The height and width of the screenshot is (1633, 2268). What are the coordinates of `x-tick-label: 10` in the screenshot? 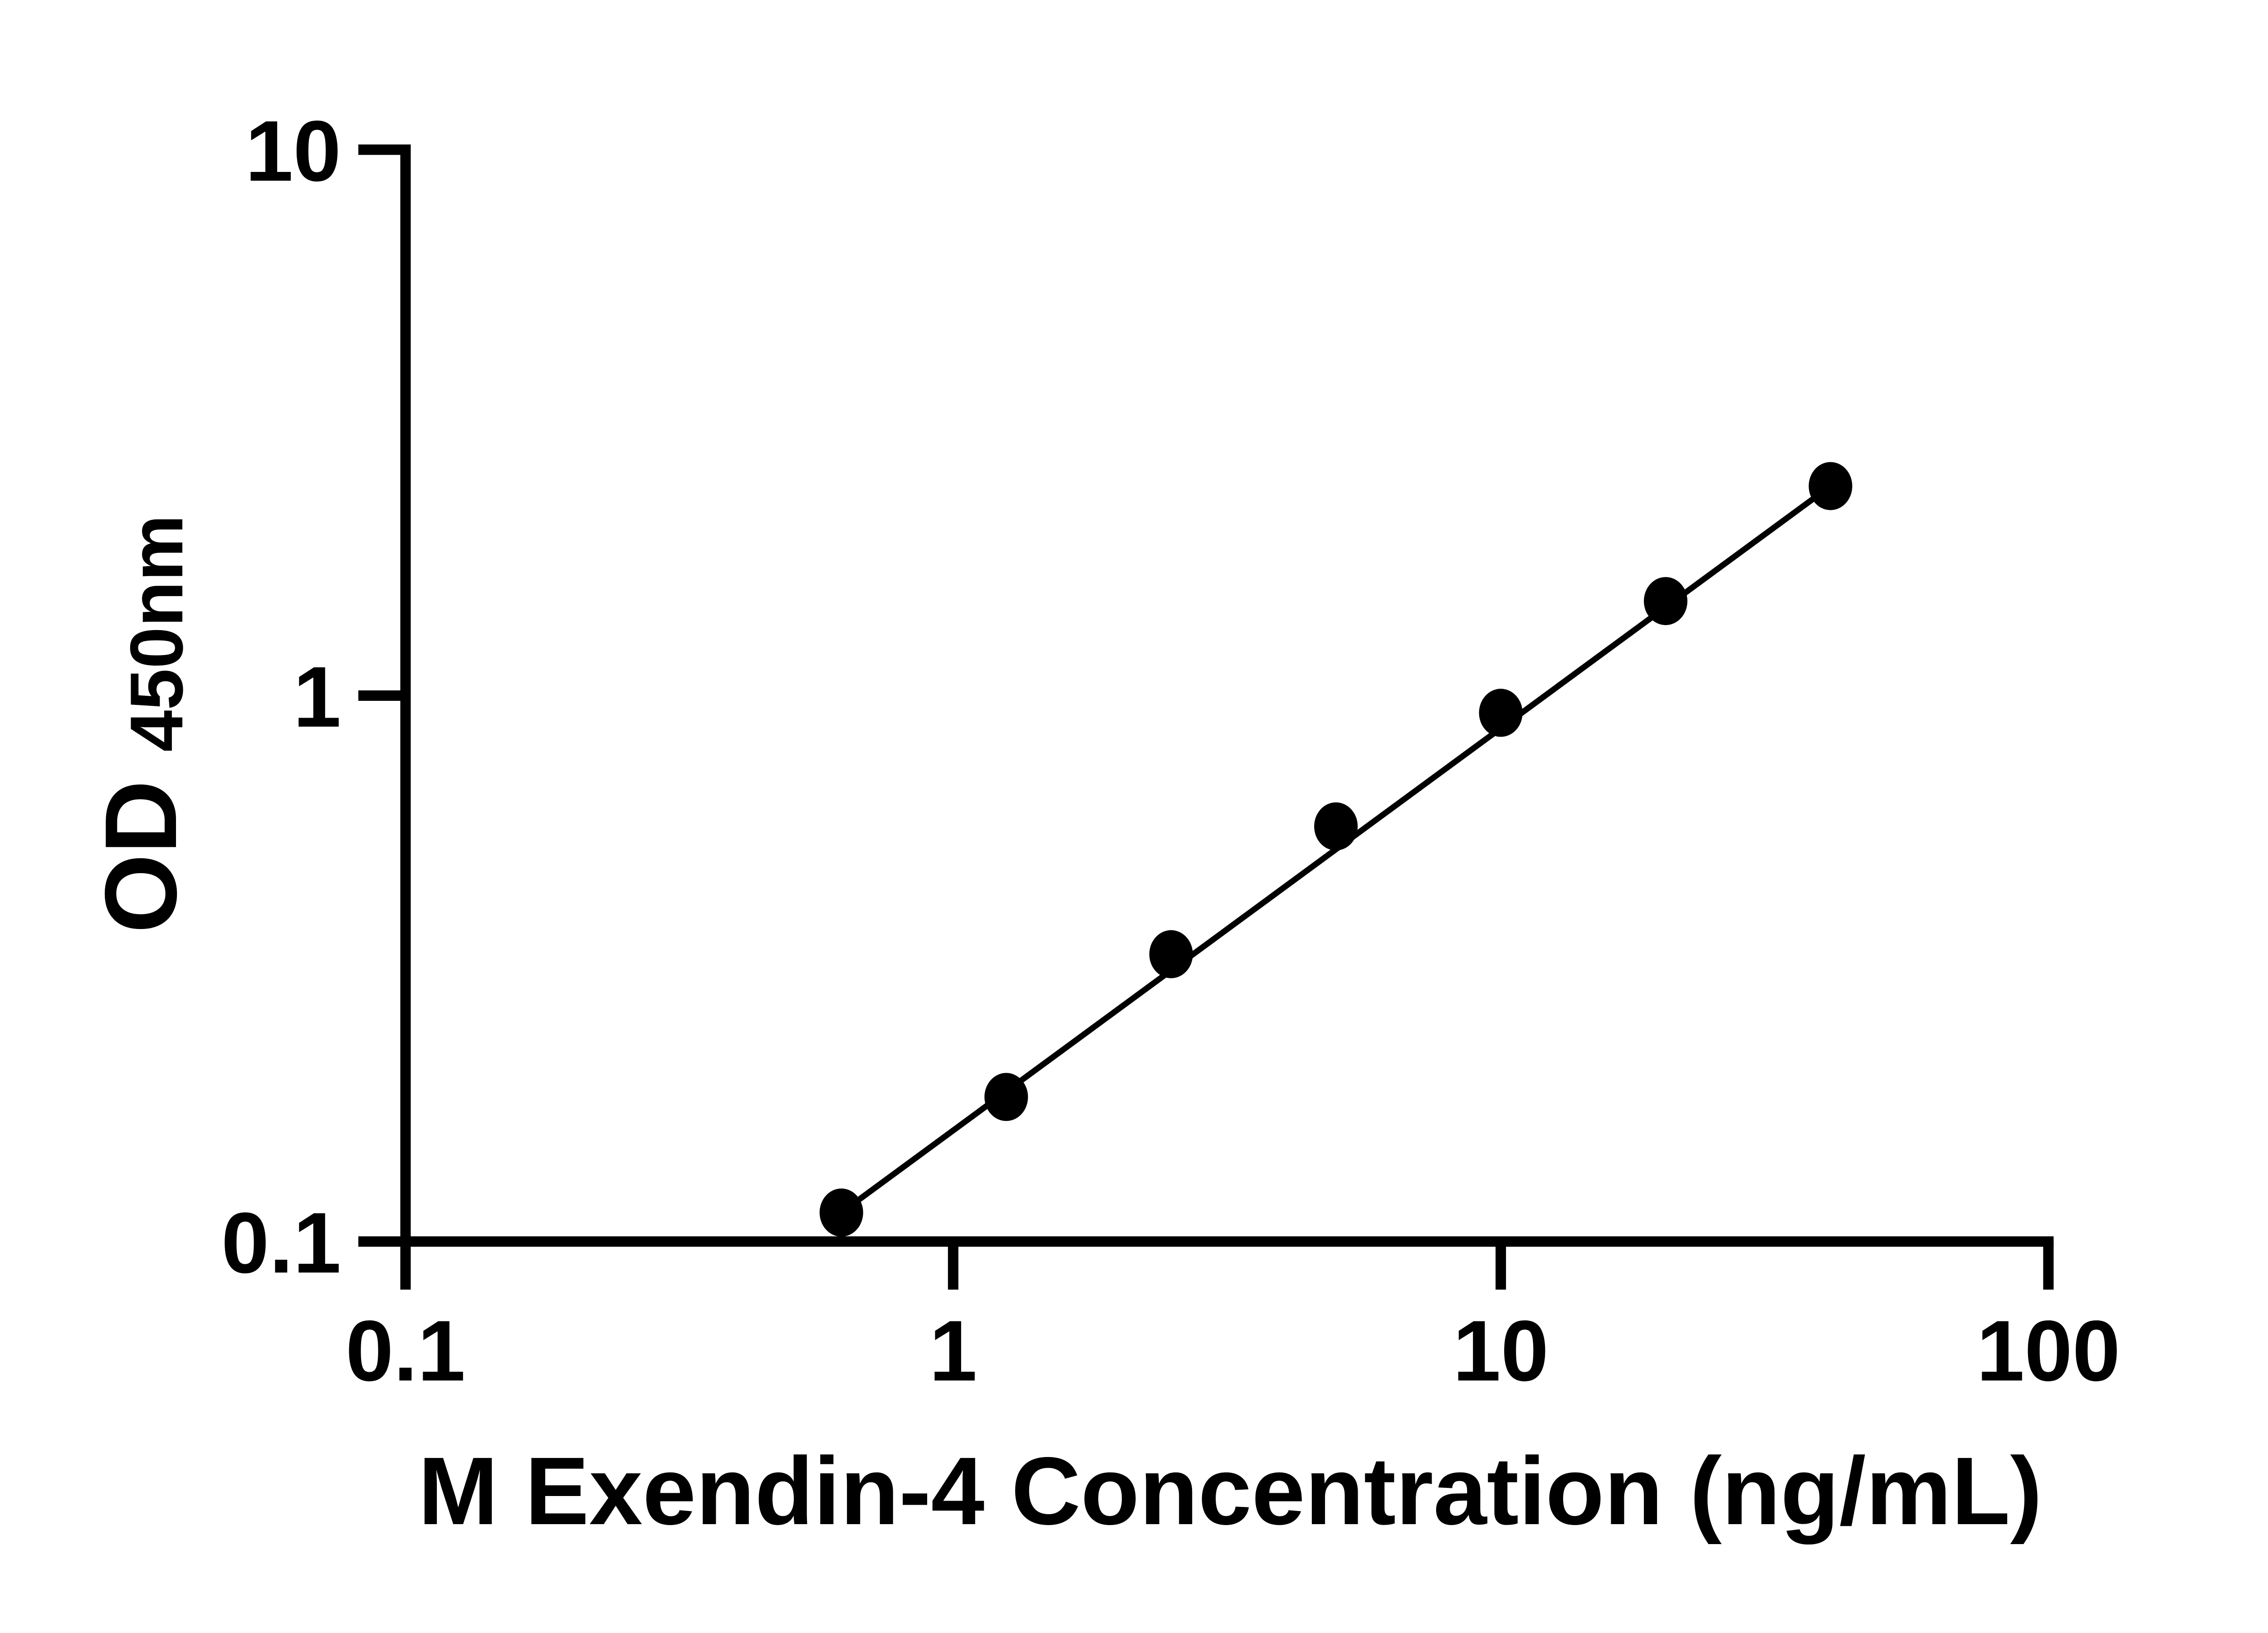 It's located at (1501, 1351).